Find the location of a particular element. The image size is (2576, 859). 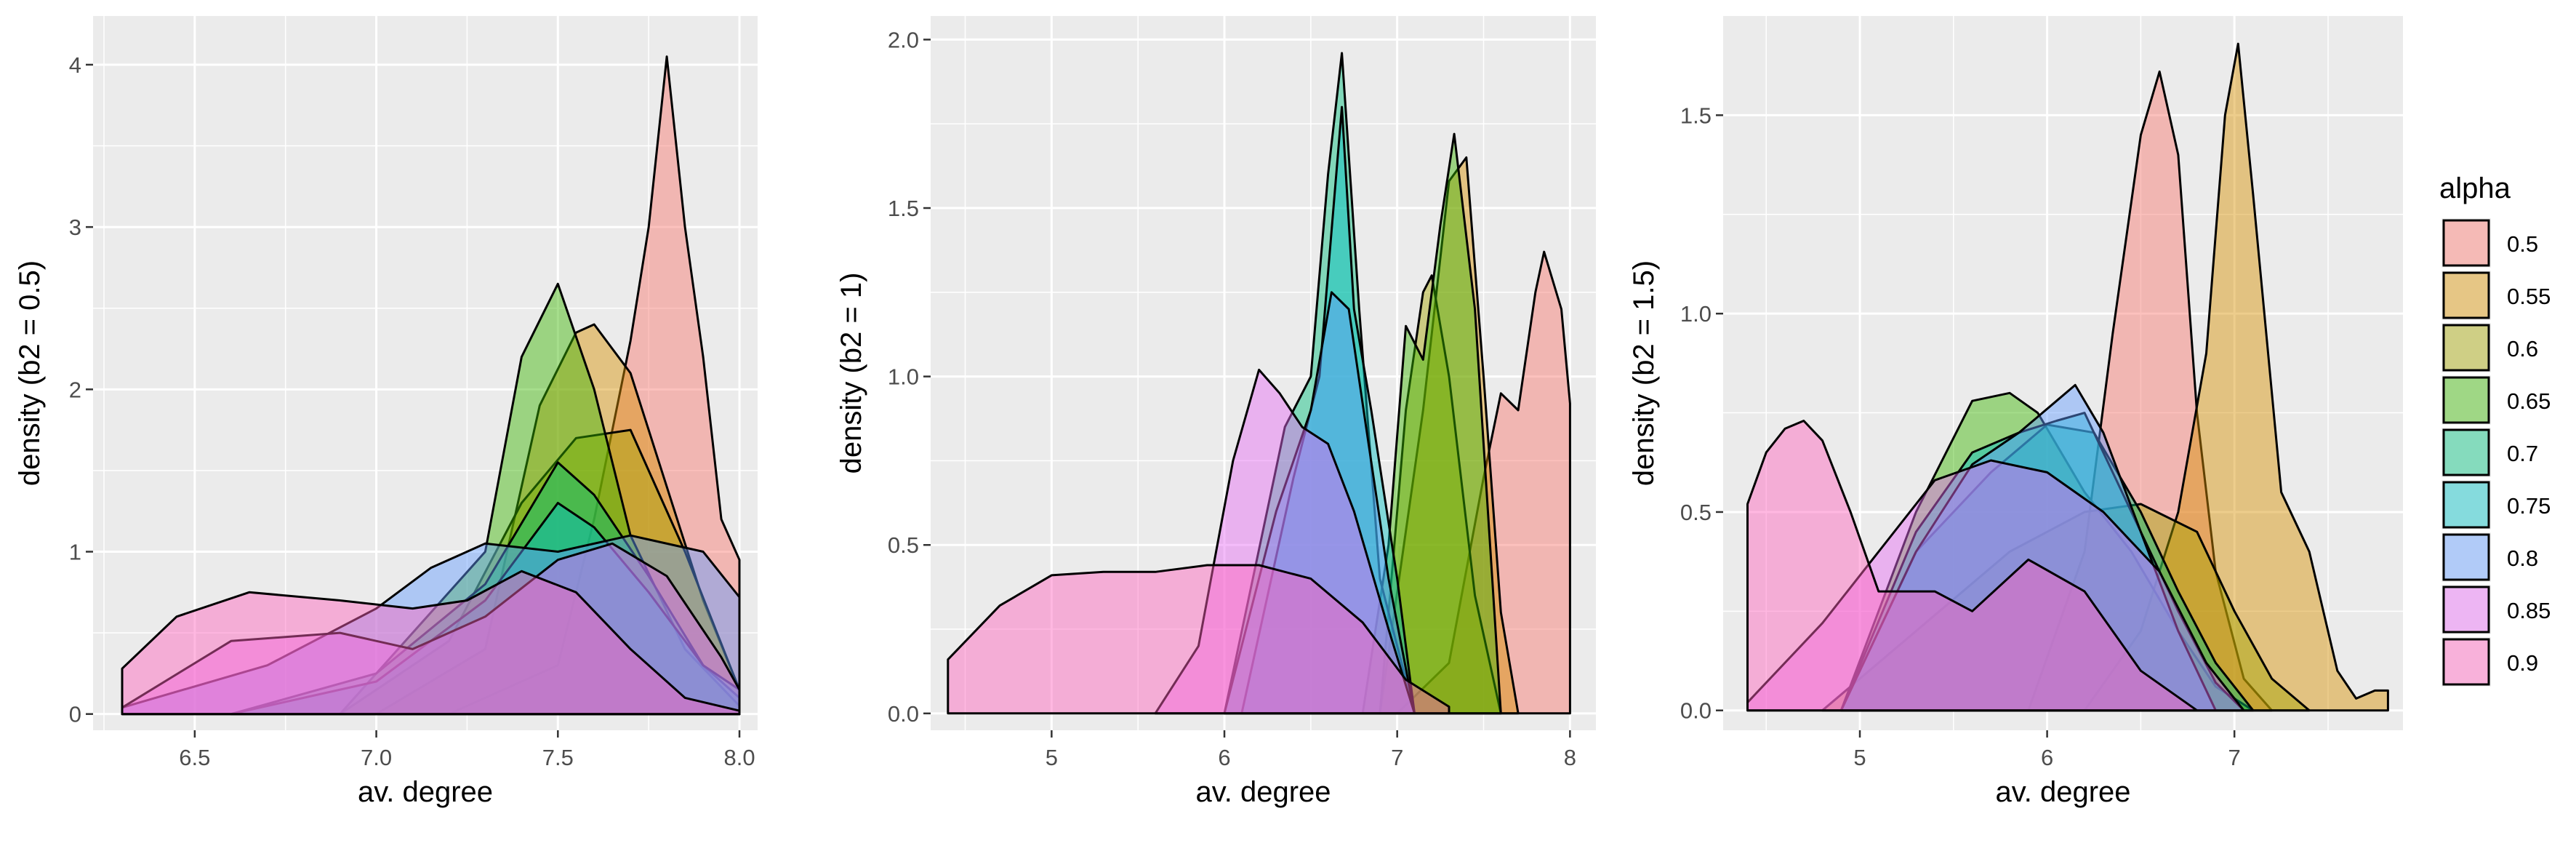

legend-label: 0.7 is located at coordinates (2522, 453).